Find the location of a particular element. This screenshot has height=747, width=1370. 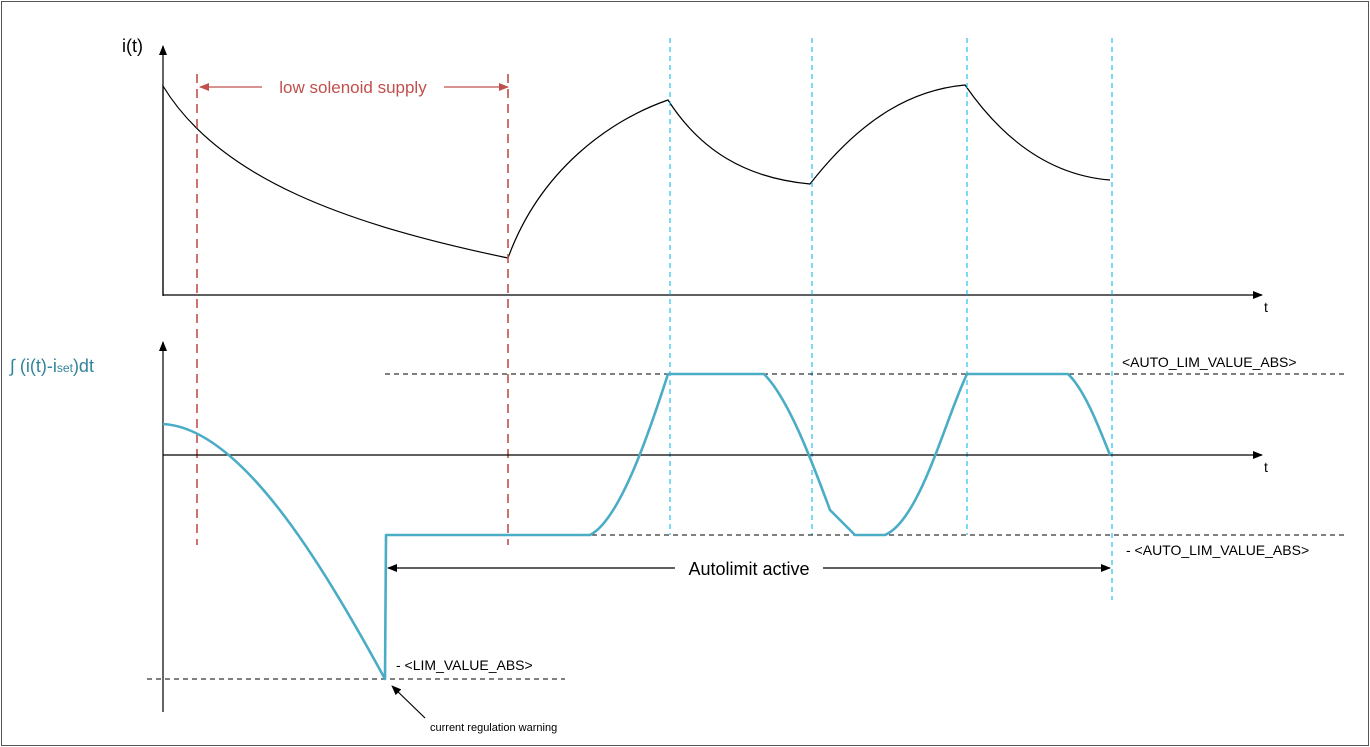

autolimit-active-label-bg is located at coordinates (749, 568).